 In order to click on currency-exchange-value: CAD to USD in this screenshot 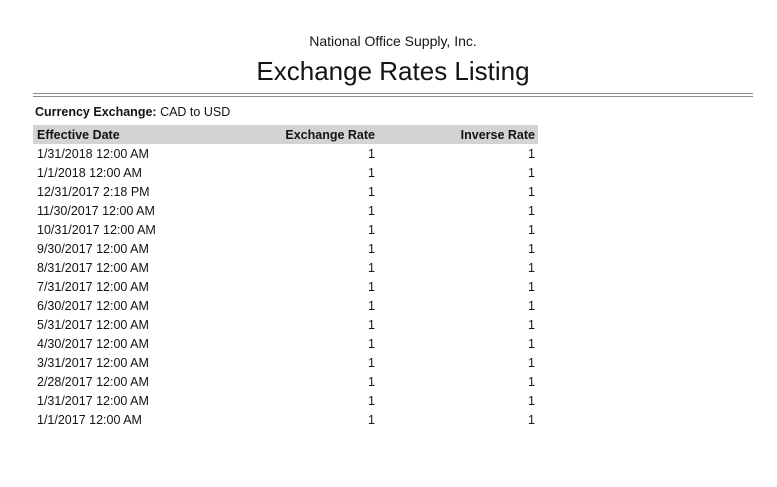, I will do `click(195, 112)`.